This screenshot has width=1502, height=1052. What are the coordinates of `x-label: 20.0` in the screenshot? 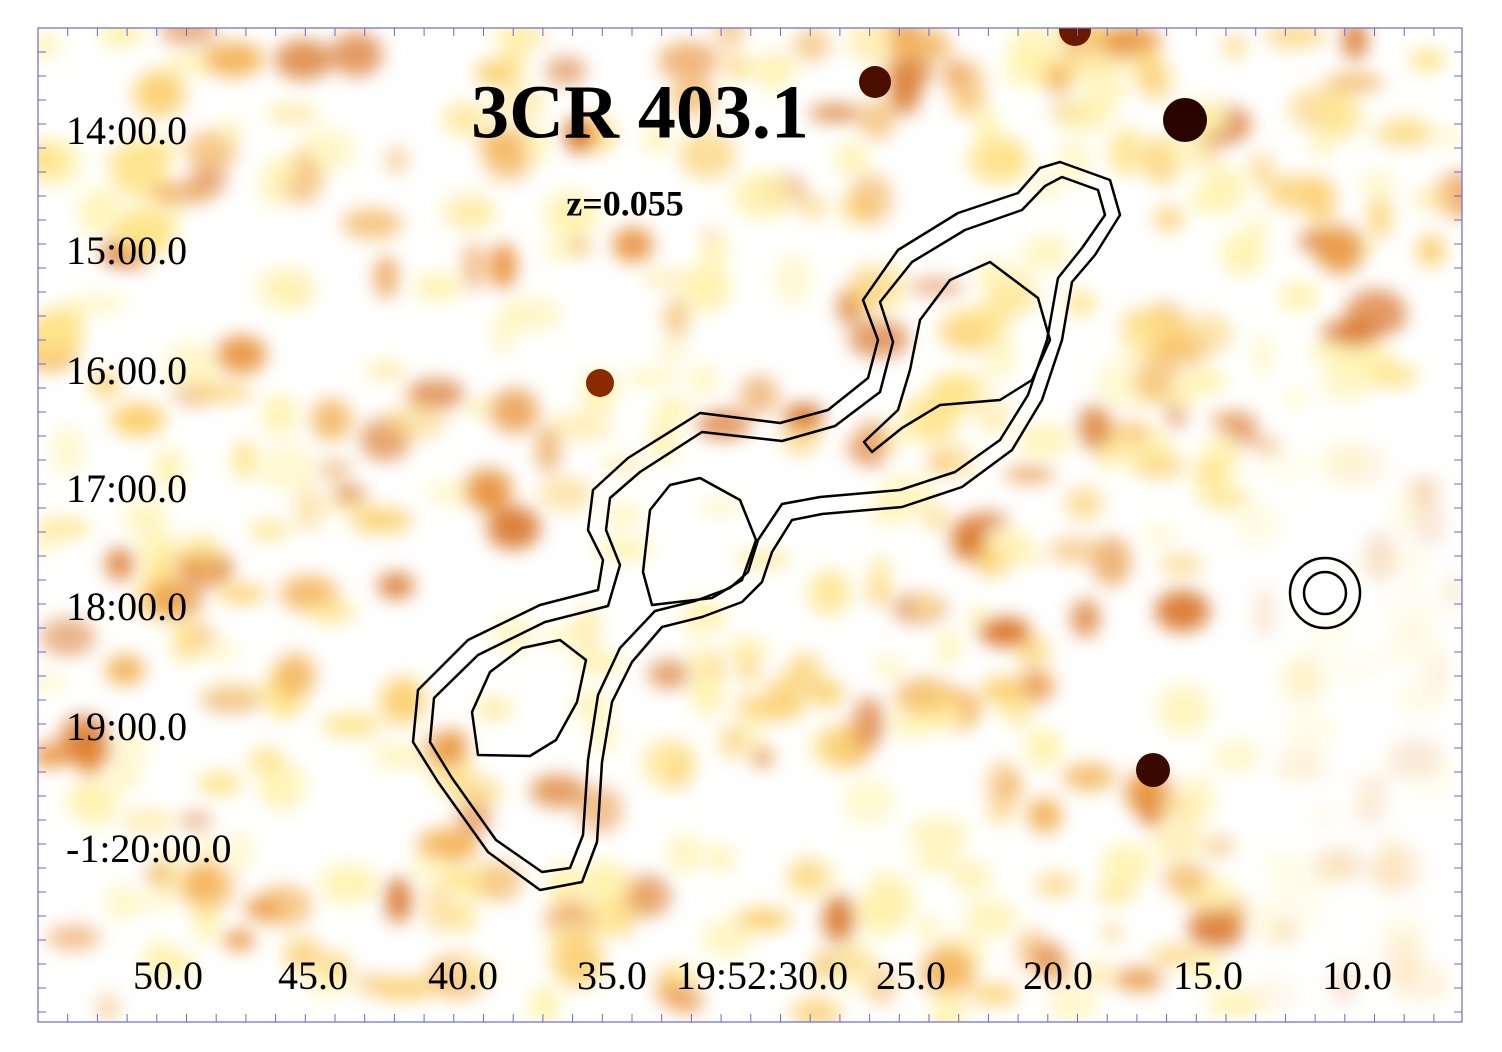 It's located at (1058, 975).